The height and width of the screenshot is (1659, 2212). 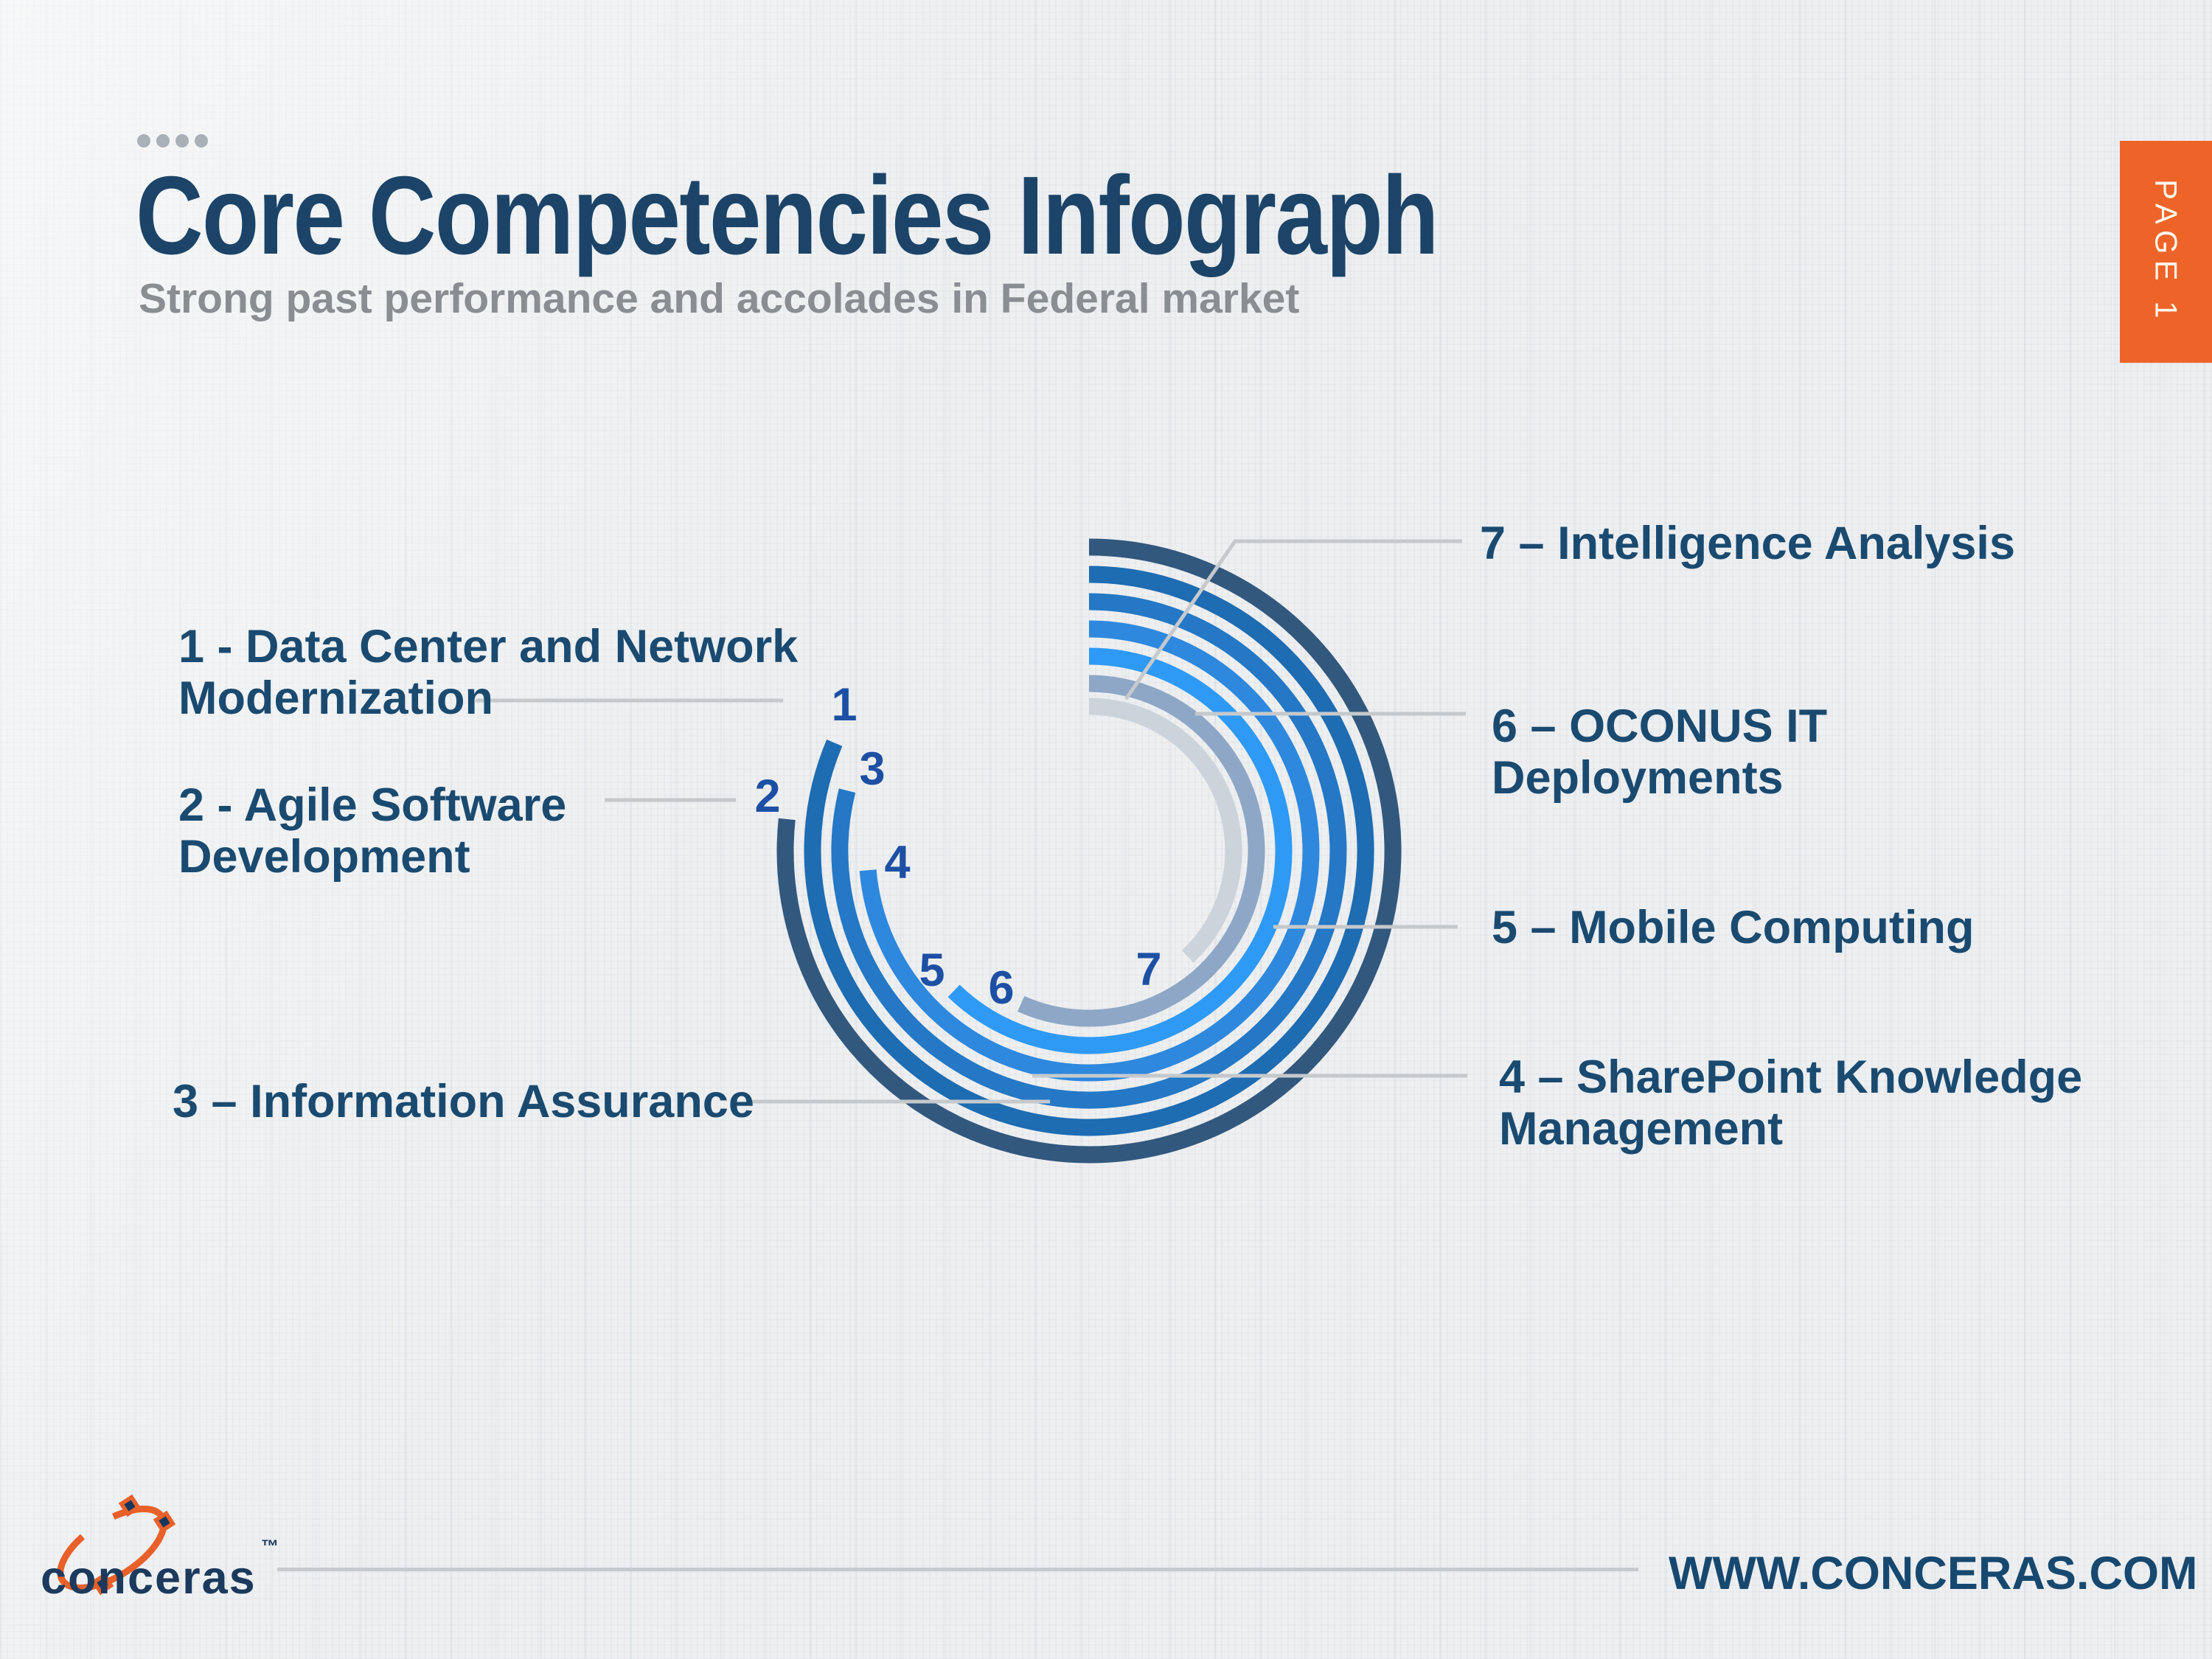 I want to click on ring-number-7: 7, so click(x=1148, y=969).